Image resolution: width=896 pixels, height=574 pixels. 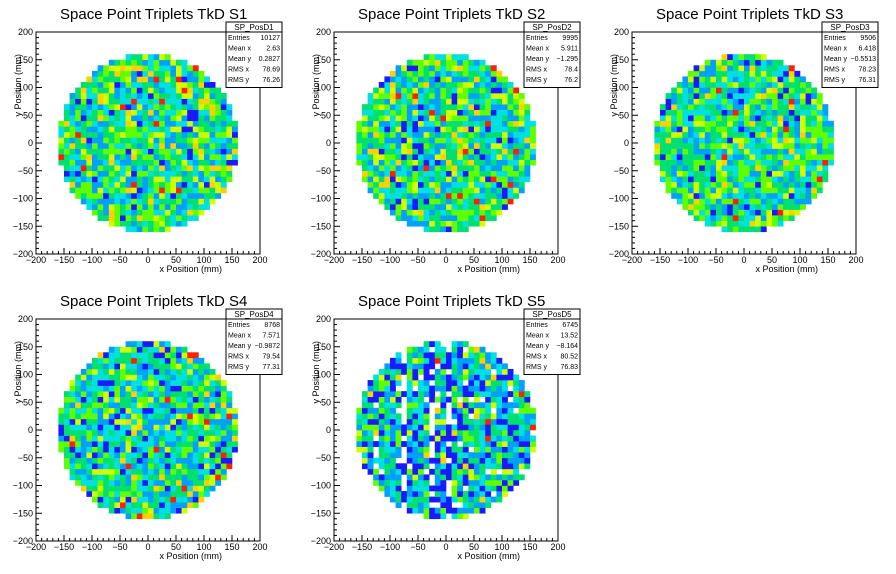 I want to click on stats-value: 5.911, so click(x=569, y=49).